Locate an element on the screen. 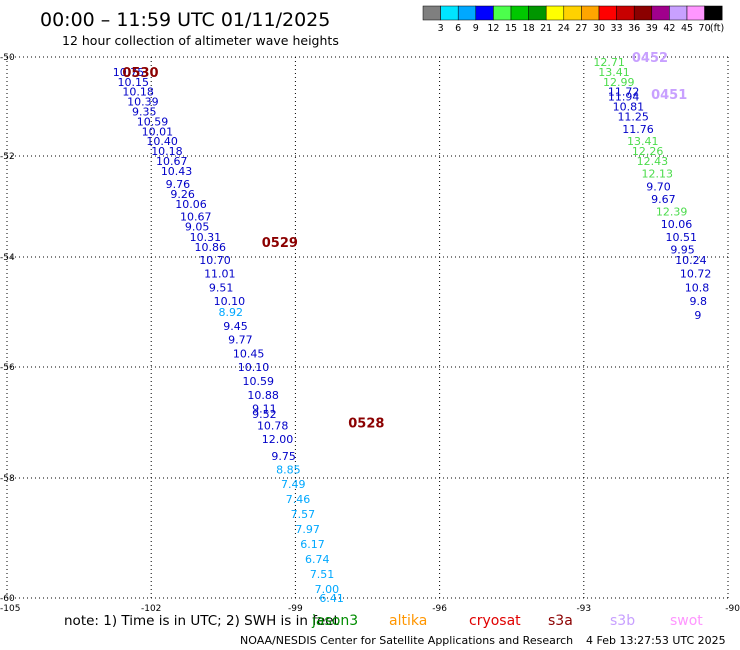 The image size is (740, 650). data-point-label: 10.86 is located at coordinates (210, 247).